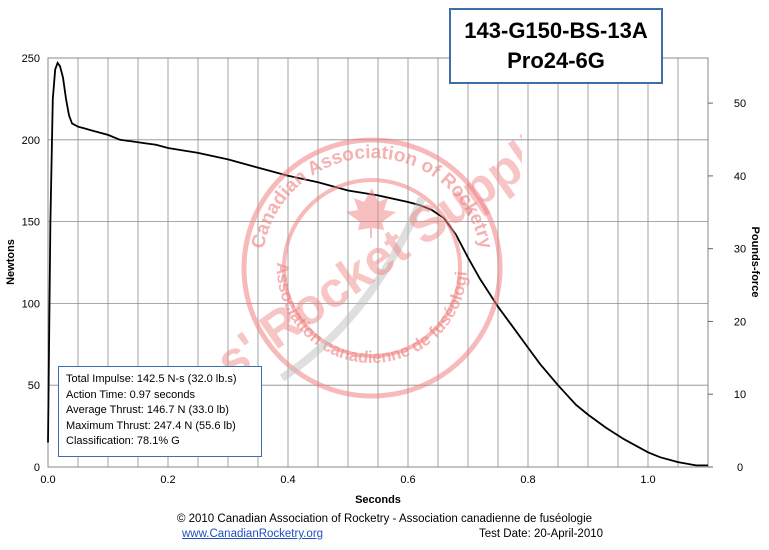 Image resolution: width=769 pixels, height=550 pixels. Describe the element at coordinates (131, 394) in the screenshot. I see `stat-action-time: Action Time: 0.97 seconds` at that location.